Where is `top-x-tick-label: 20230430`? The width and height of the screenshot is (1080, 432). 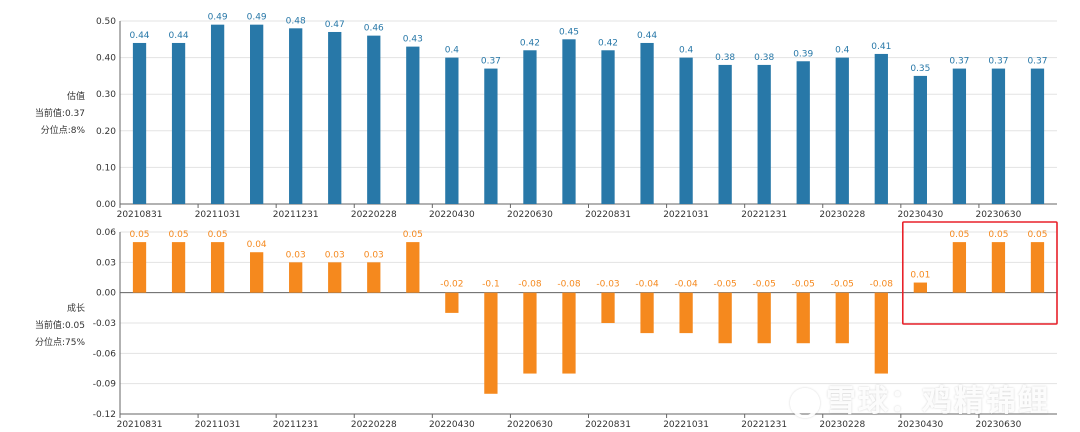 top-x-tick-label: 20230430 is located at coordinates (920, 215).